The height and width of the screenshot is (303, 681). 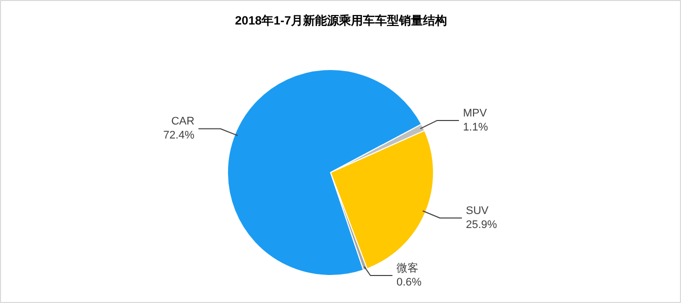 What do you see at coordinates (179, 136) in the screenshot?
I see `data-label: 72.4%` at bounding box center [179, 136].